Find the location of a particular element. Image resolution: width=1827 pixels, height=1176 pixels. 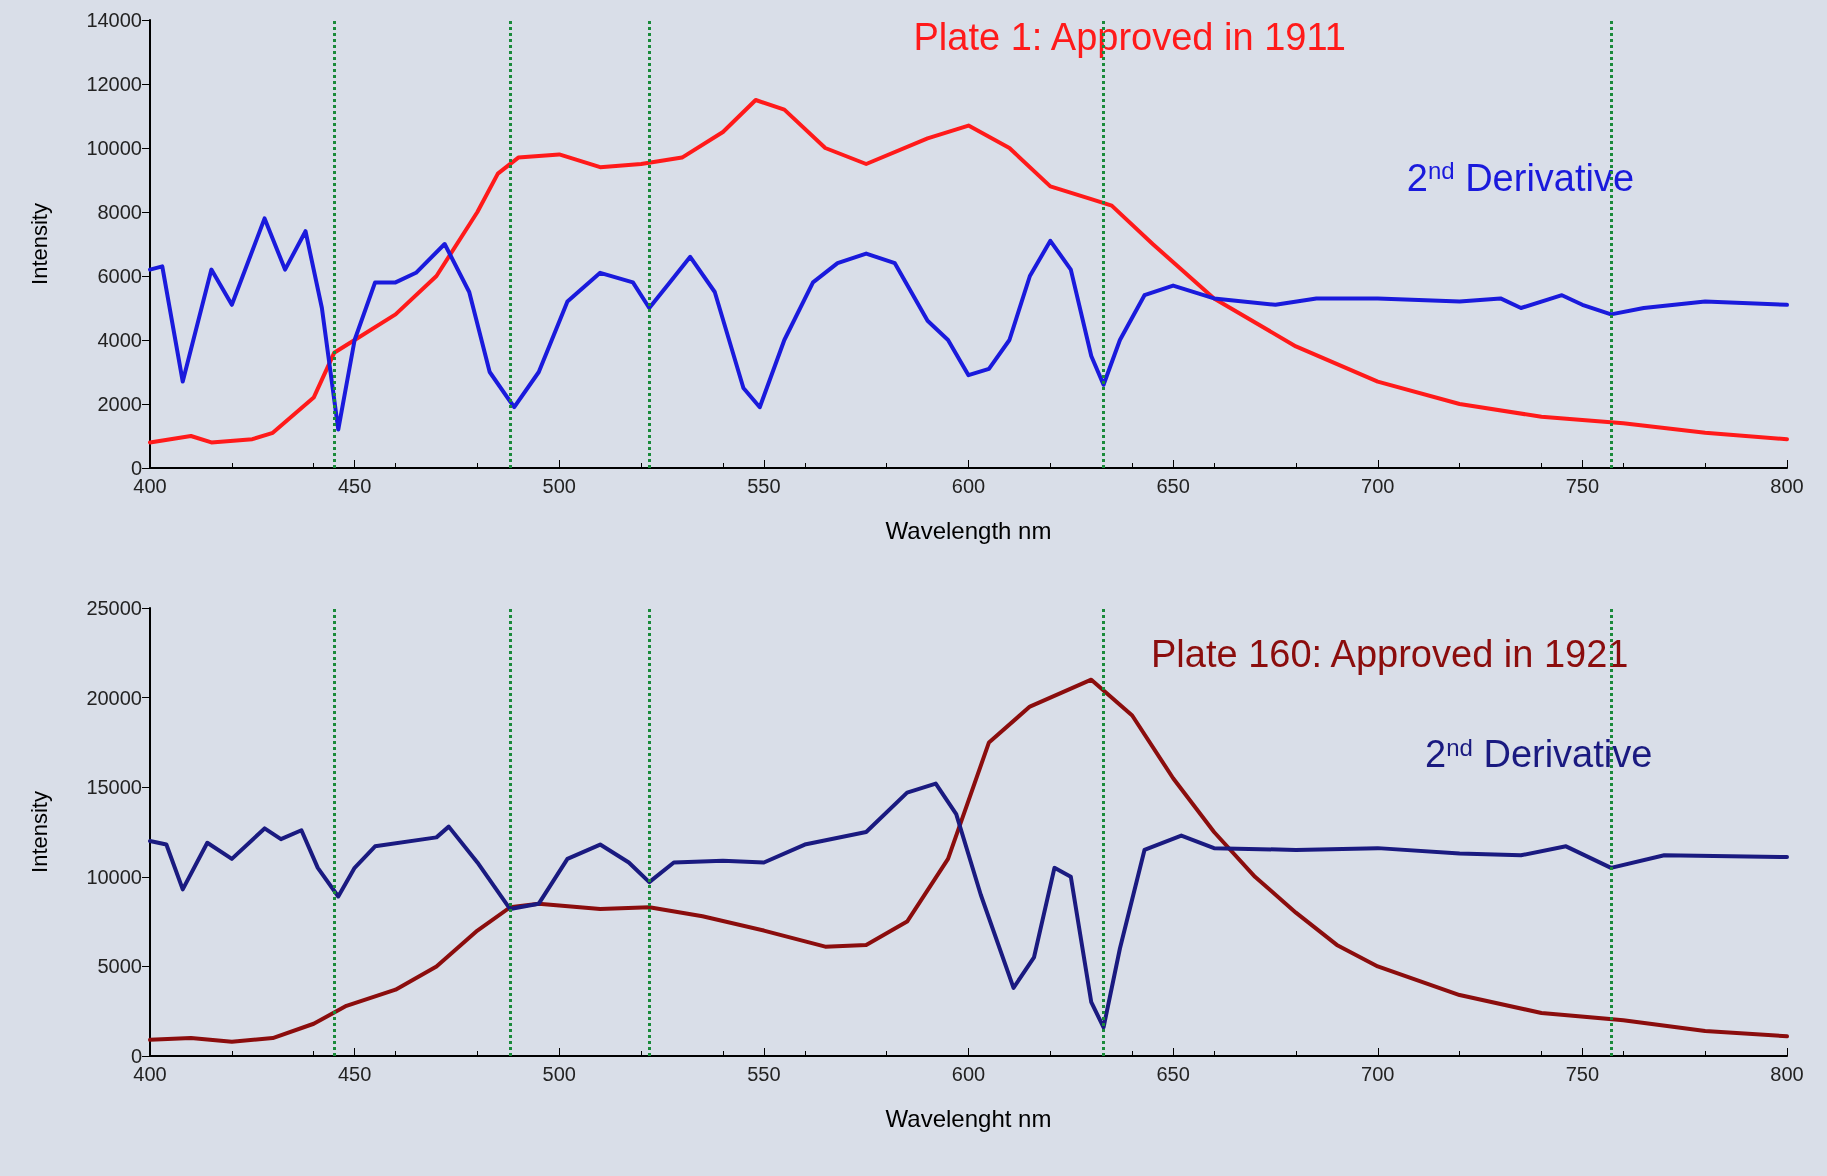

y-tick-label: 2000 is located at coordinates (119, 404).